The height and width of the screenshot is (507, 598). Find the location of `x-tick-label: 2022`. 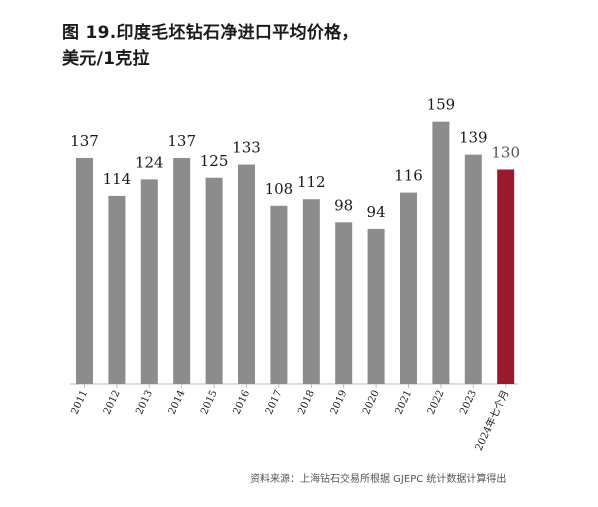

x-tick-label: 2022 is located at coordinates (436, 403).